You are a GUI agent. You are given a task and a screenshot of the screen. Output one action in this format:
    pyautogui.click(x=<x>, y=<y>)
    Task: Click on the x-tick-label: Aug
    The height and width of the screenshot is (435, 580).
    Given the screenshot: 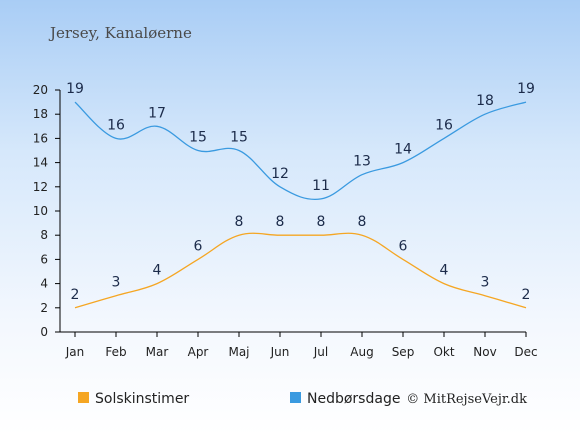 What is the action you would take?
    pyautogui.click(x=361, y=352)
    